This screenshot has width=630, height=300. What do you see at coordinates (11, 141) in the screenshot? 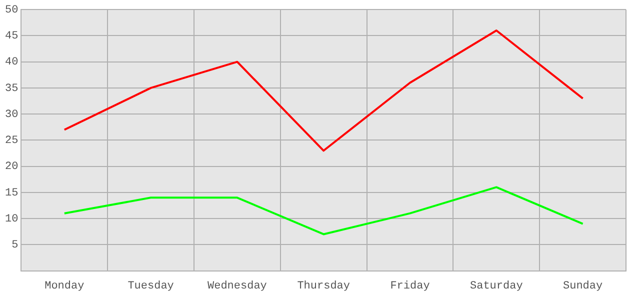
I see `y-tick-label: 25` at bounding box center [11, 141].